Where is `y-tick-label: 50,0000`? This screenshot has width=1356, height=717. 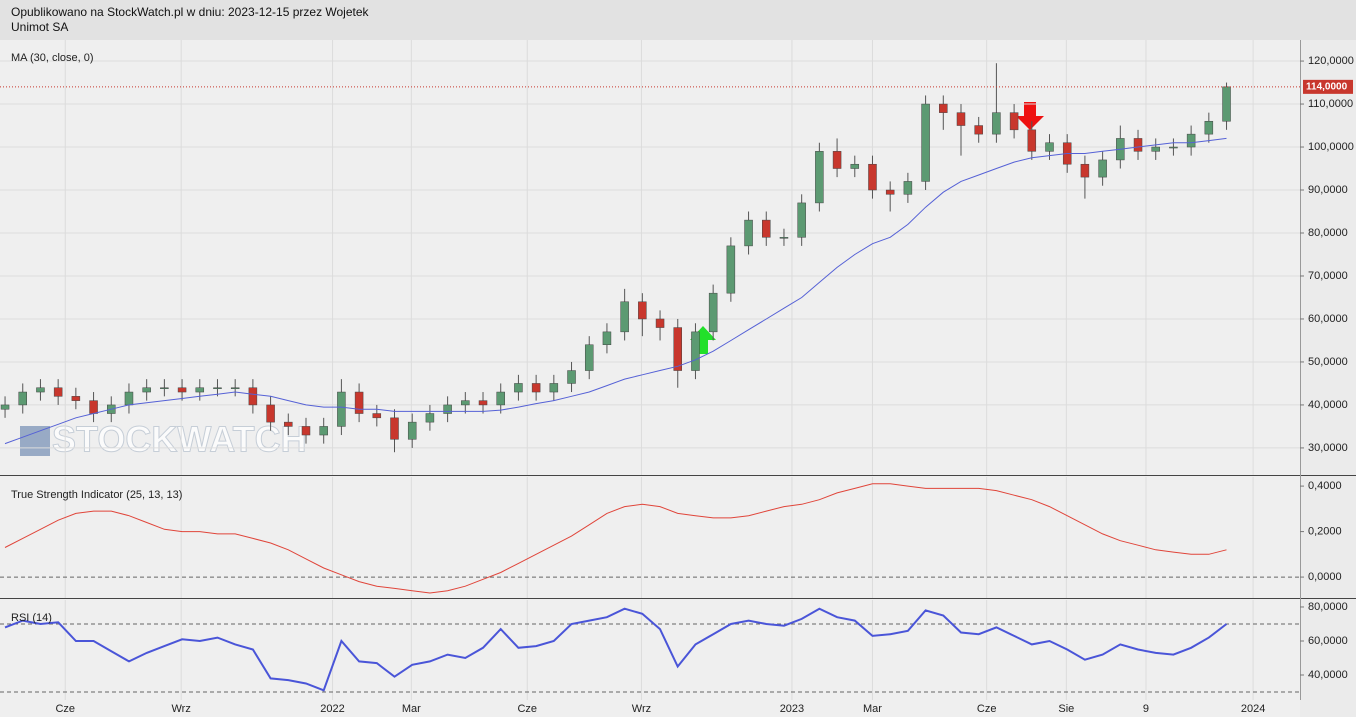
y-tick-label: 50,0000 is located at coordinates (1328, 362).